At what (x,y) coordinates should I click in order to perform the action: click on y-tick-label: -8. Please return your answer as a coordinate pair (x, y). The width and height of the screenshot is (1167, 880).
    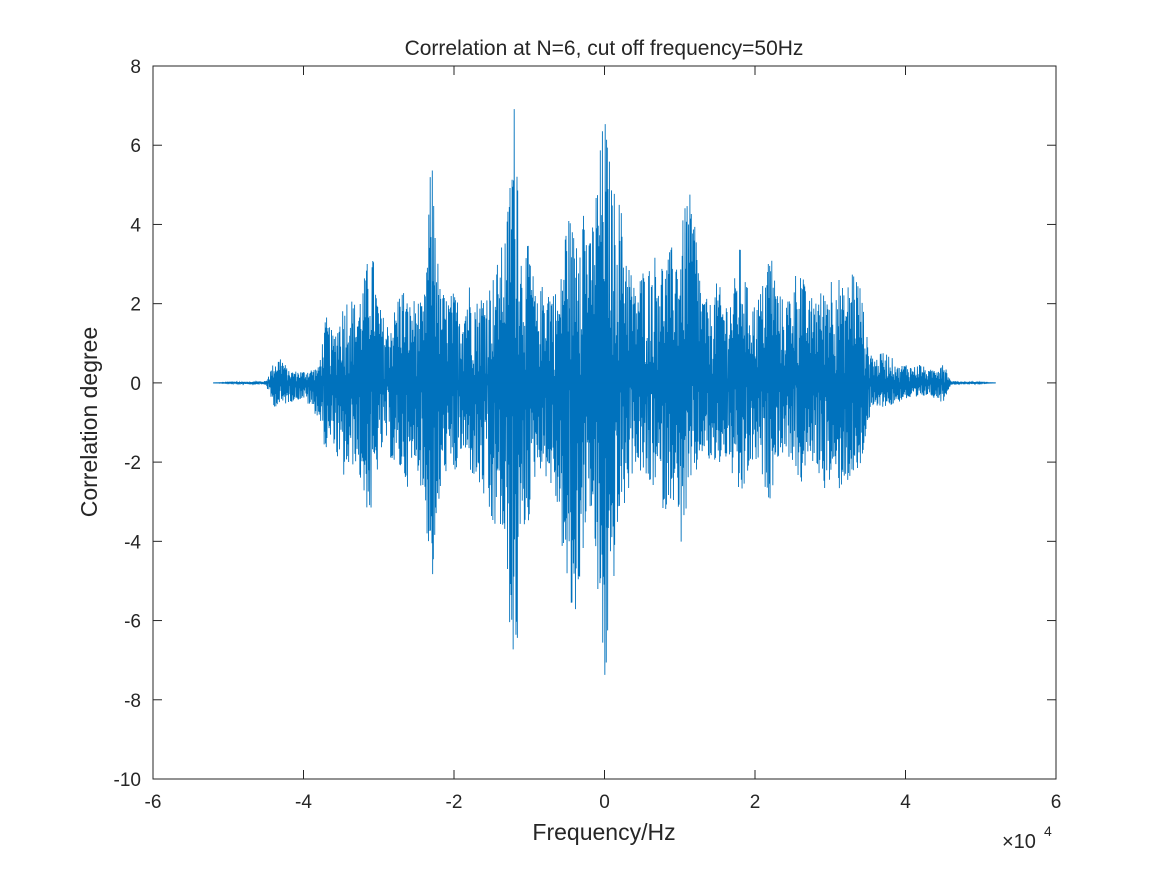
    Looking at the image, I should click on (132, 701).